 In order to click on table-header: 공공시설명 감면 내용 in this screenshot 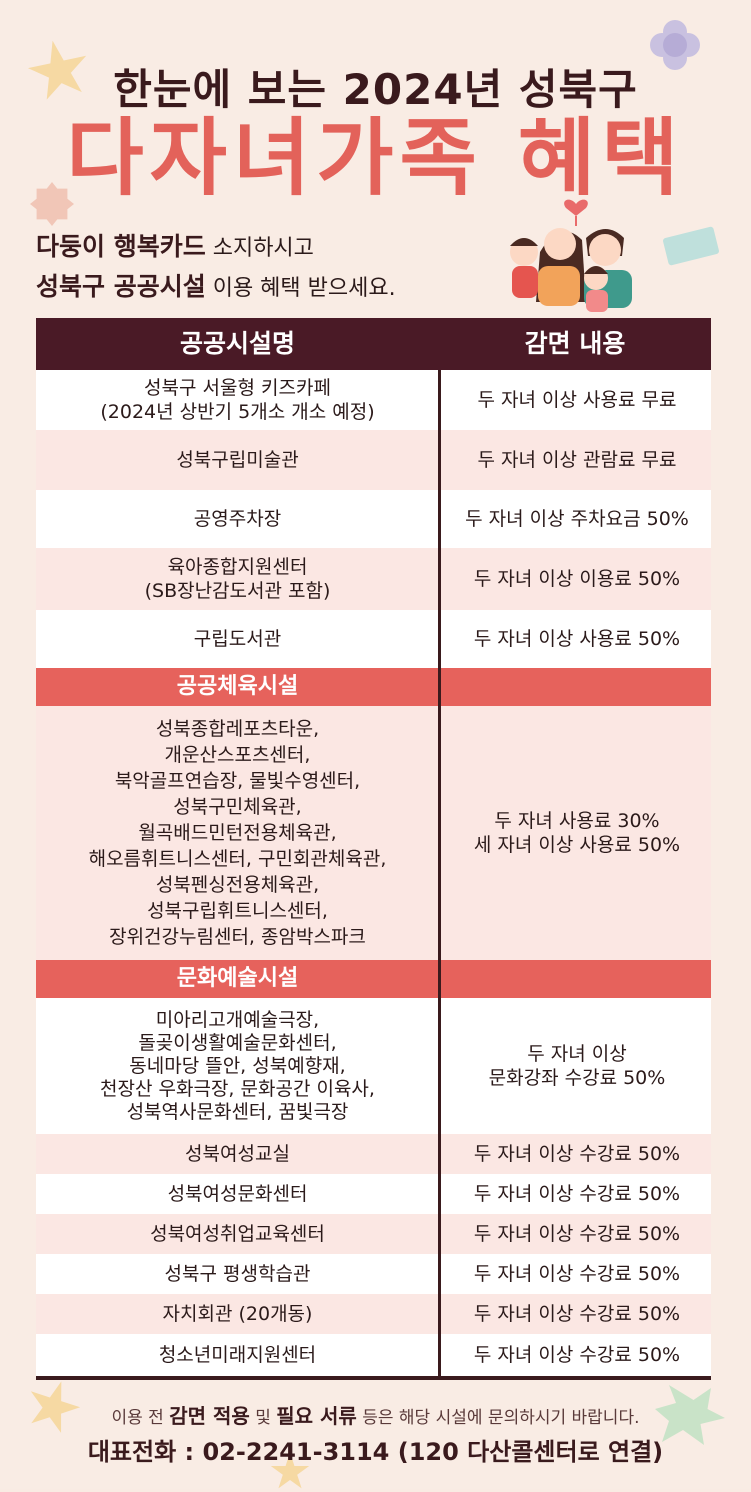, I will do `click(373, 344)`.